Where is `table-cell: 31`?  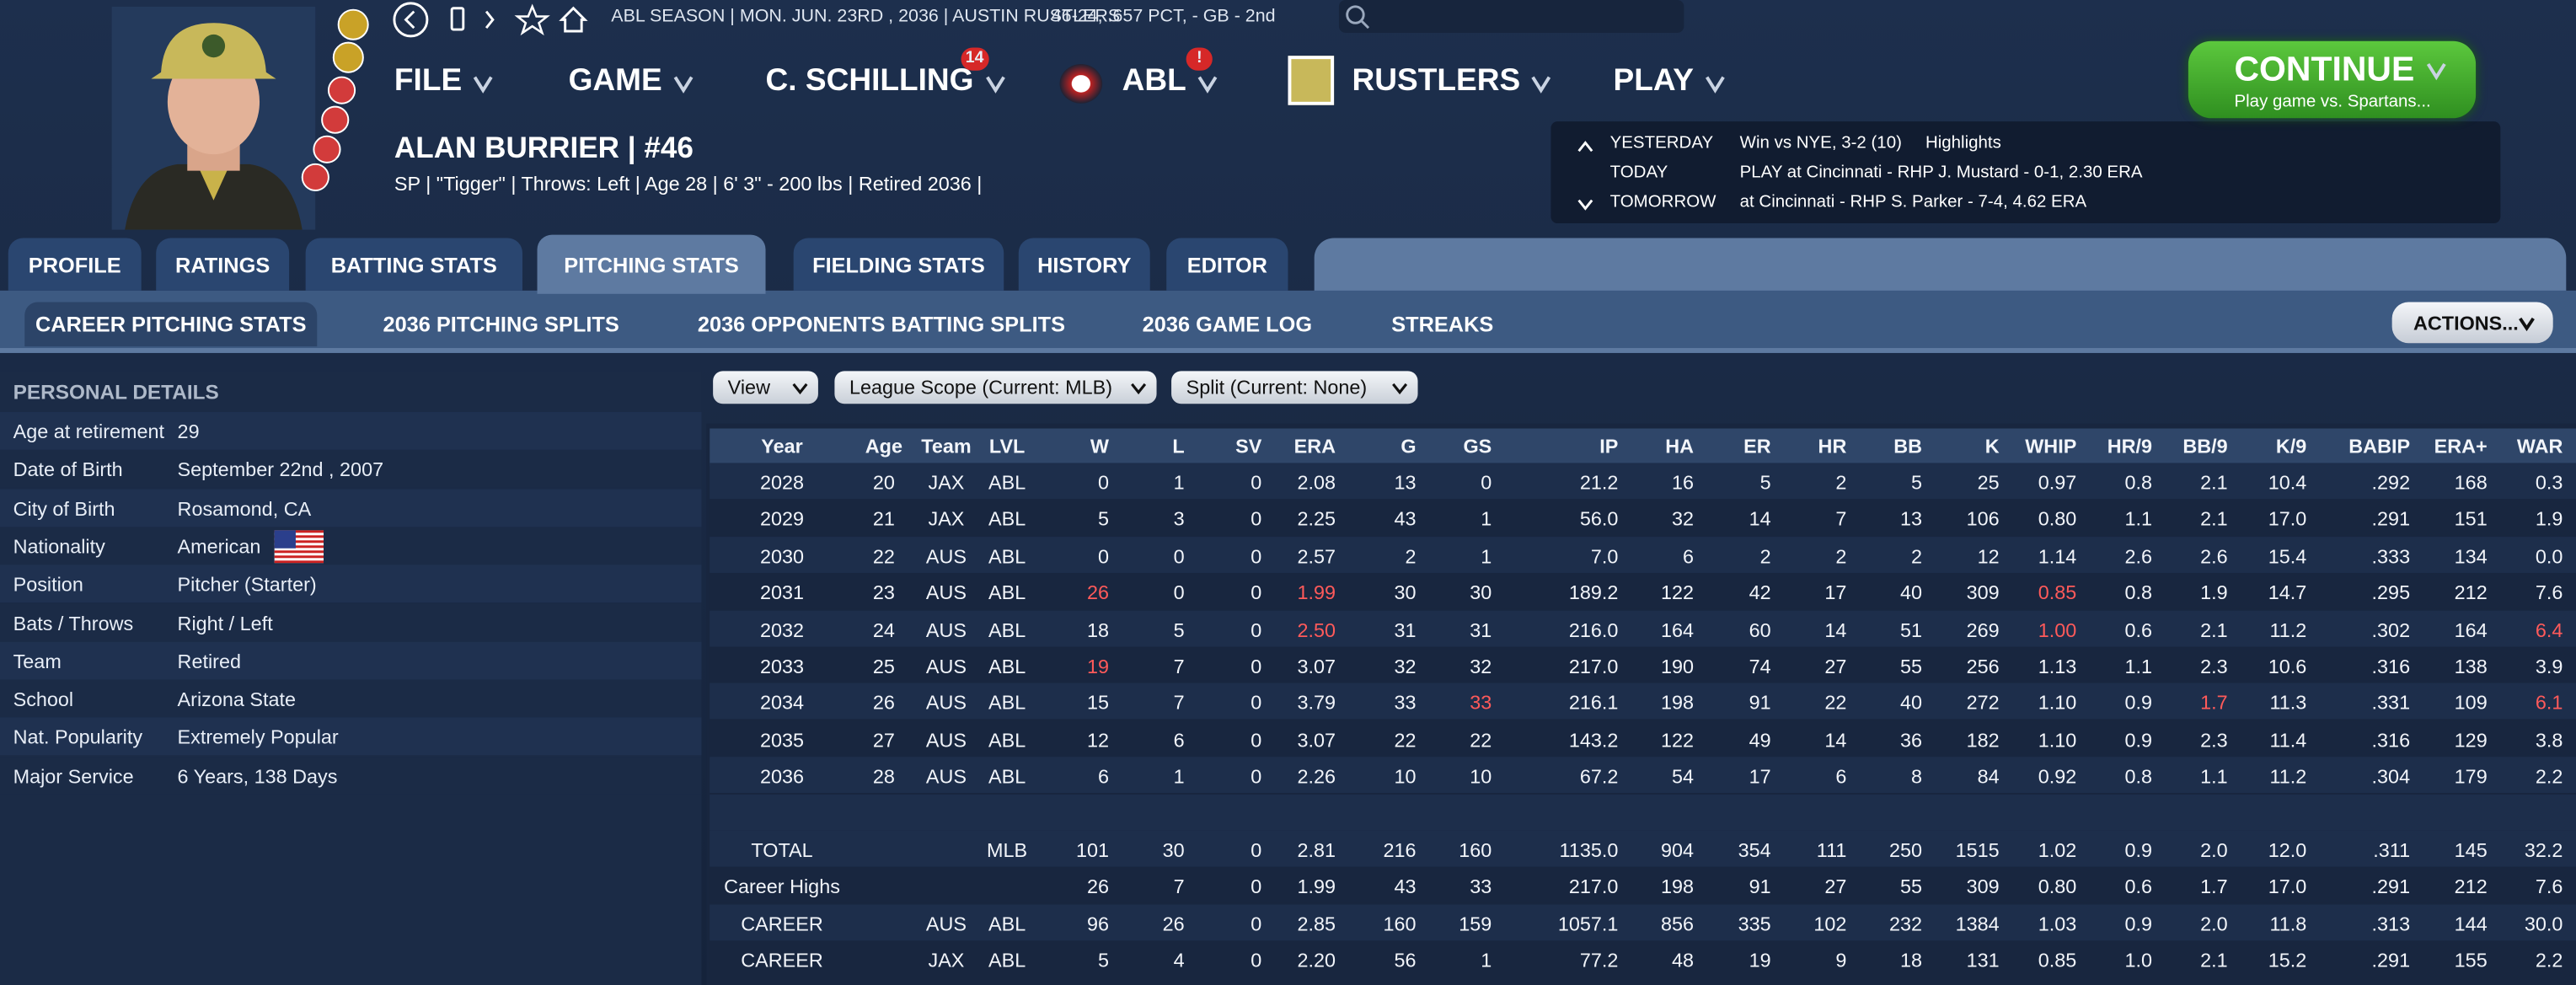
table-cell: 31 is located at coordinates (1405, 630).